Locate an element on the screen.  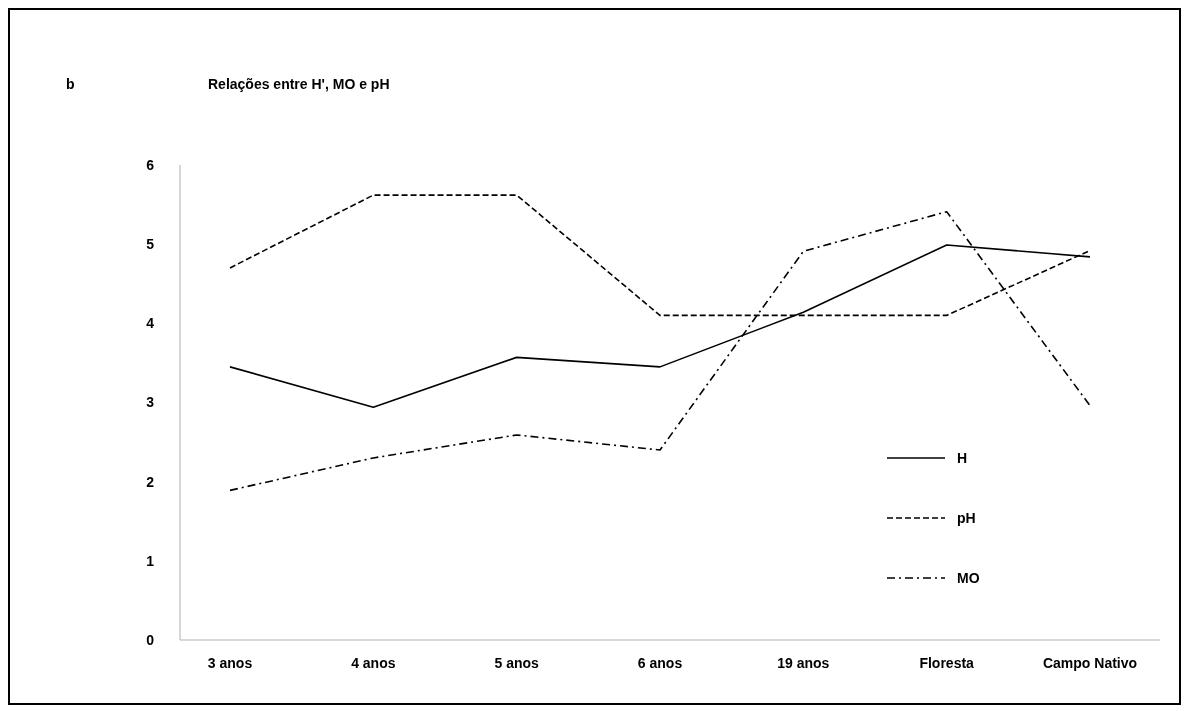
y-tick-label: 6 is located at coordinates (150, 164).